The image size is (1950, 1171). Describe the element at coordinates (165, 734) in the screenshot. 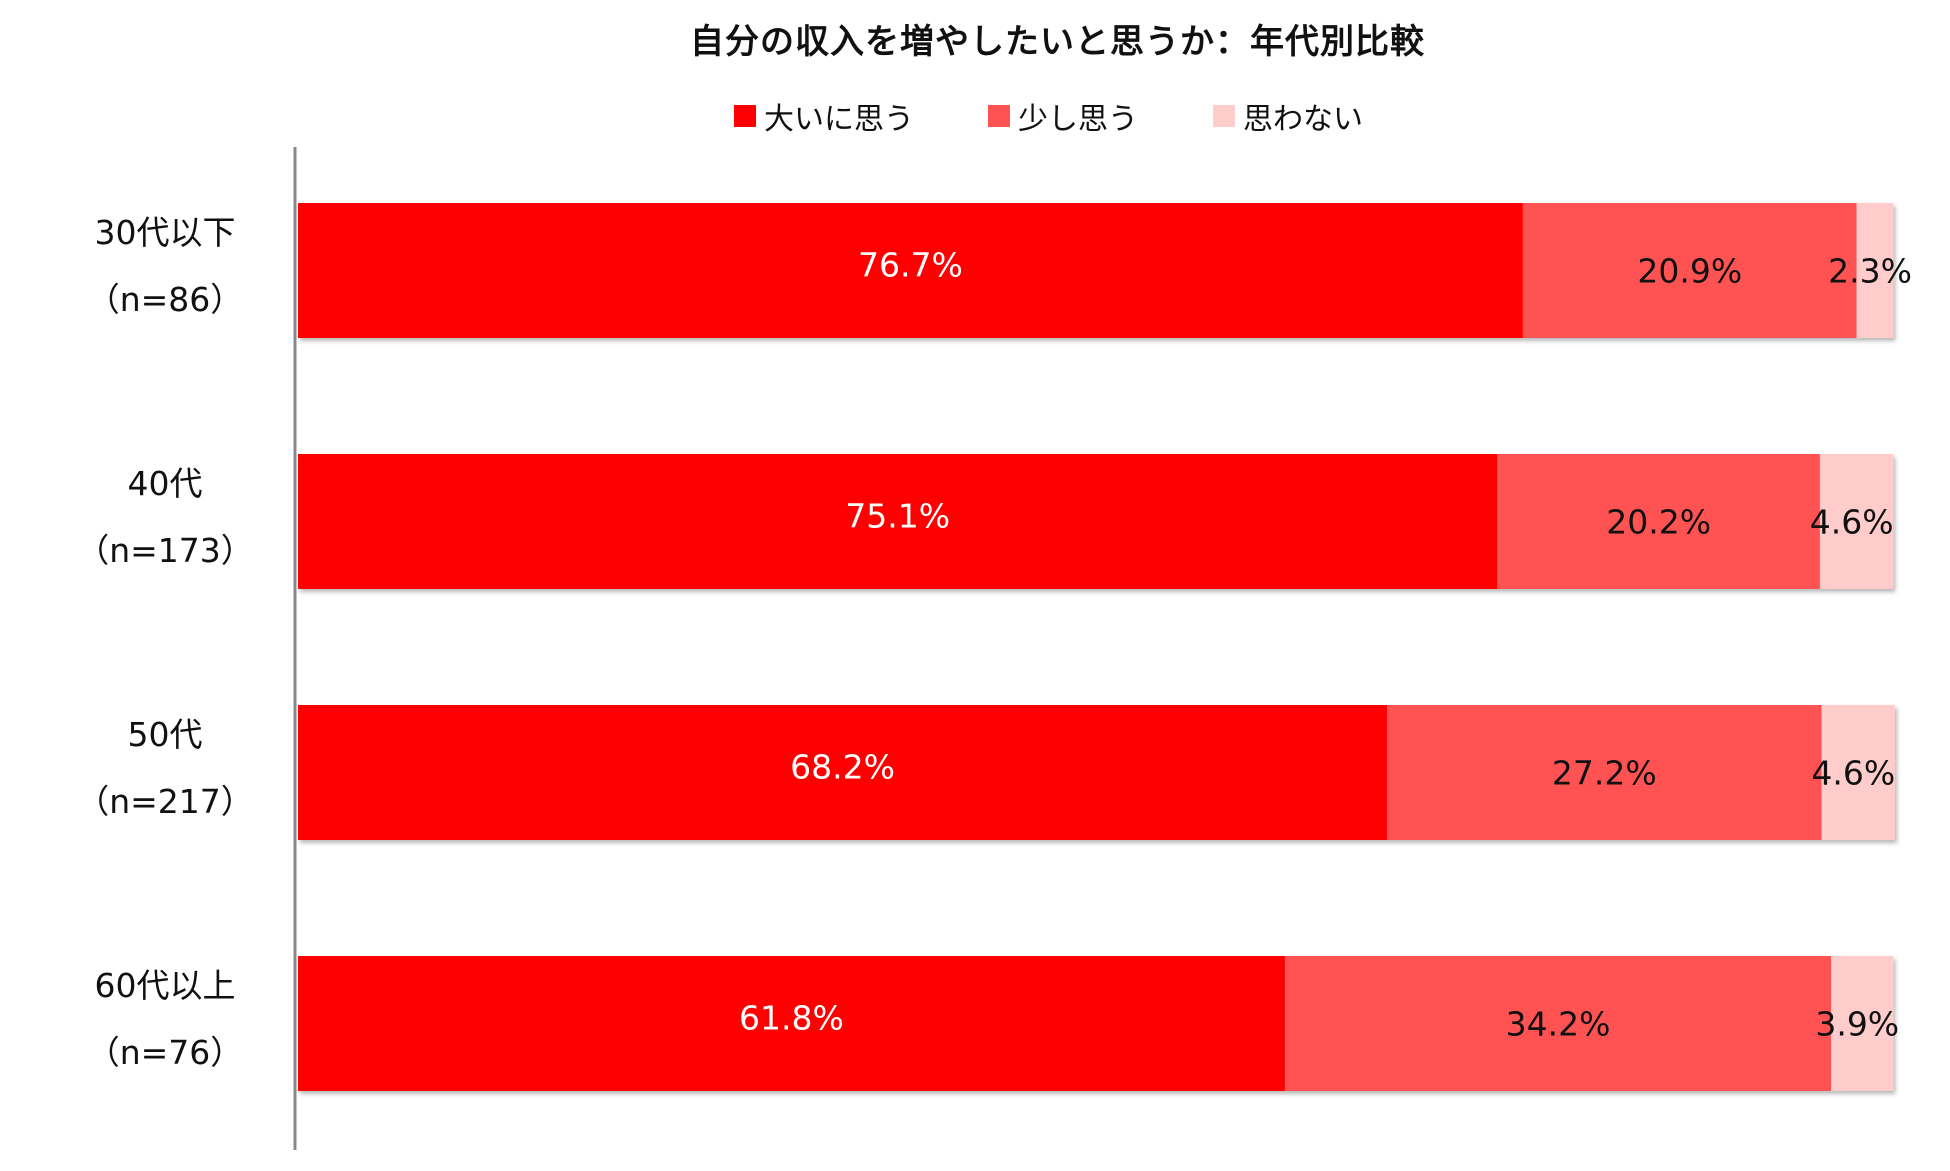

I see `category-label-50s: 50代` at that location.